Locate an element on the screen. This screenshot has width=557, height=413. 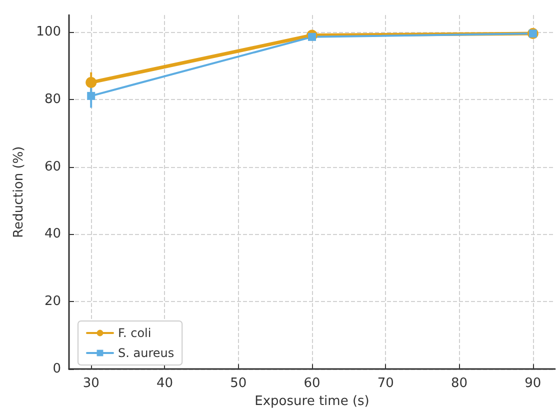
legend-label: S. aureus is located at coordinates (146, 353).